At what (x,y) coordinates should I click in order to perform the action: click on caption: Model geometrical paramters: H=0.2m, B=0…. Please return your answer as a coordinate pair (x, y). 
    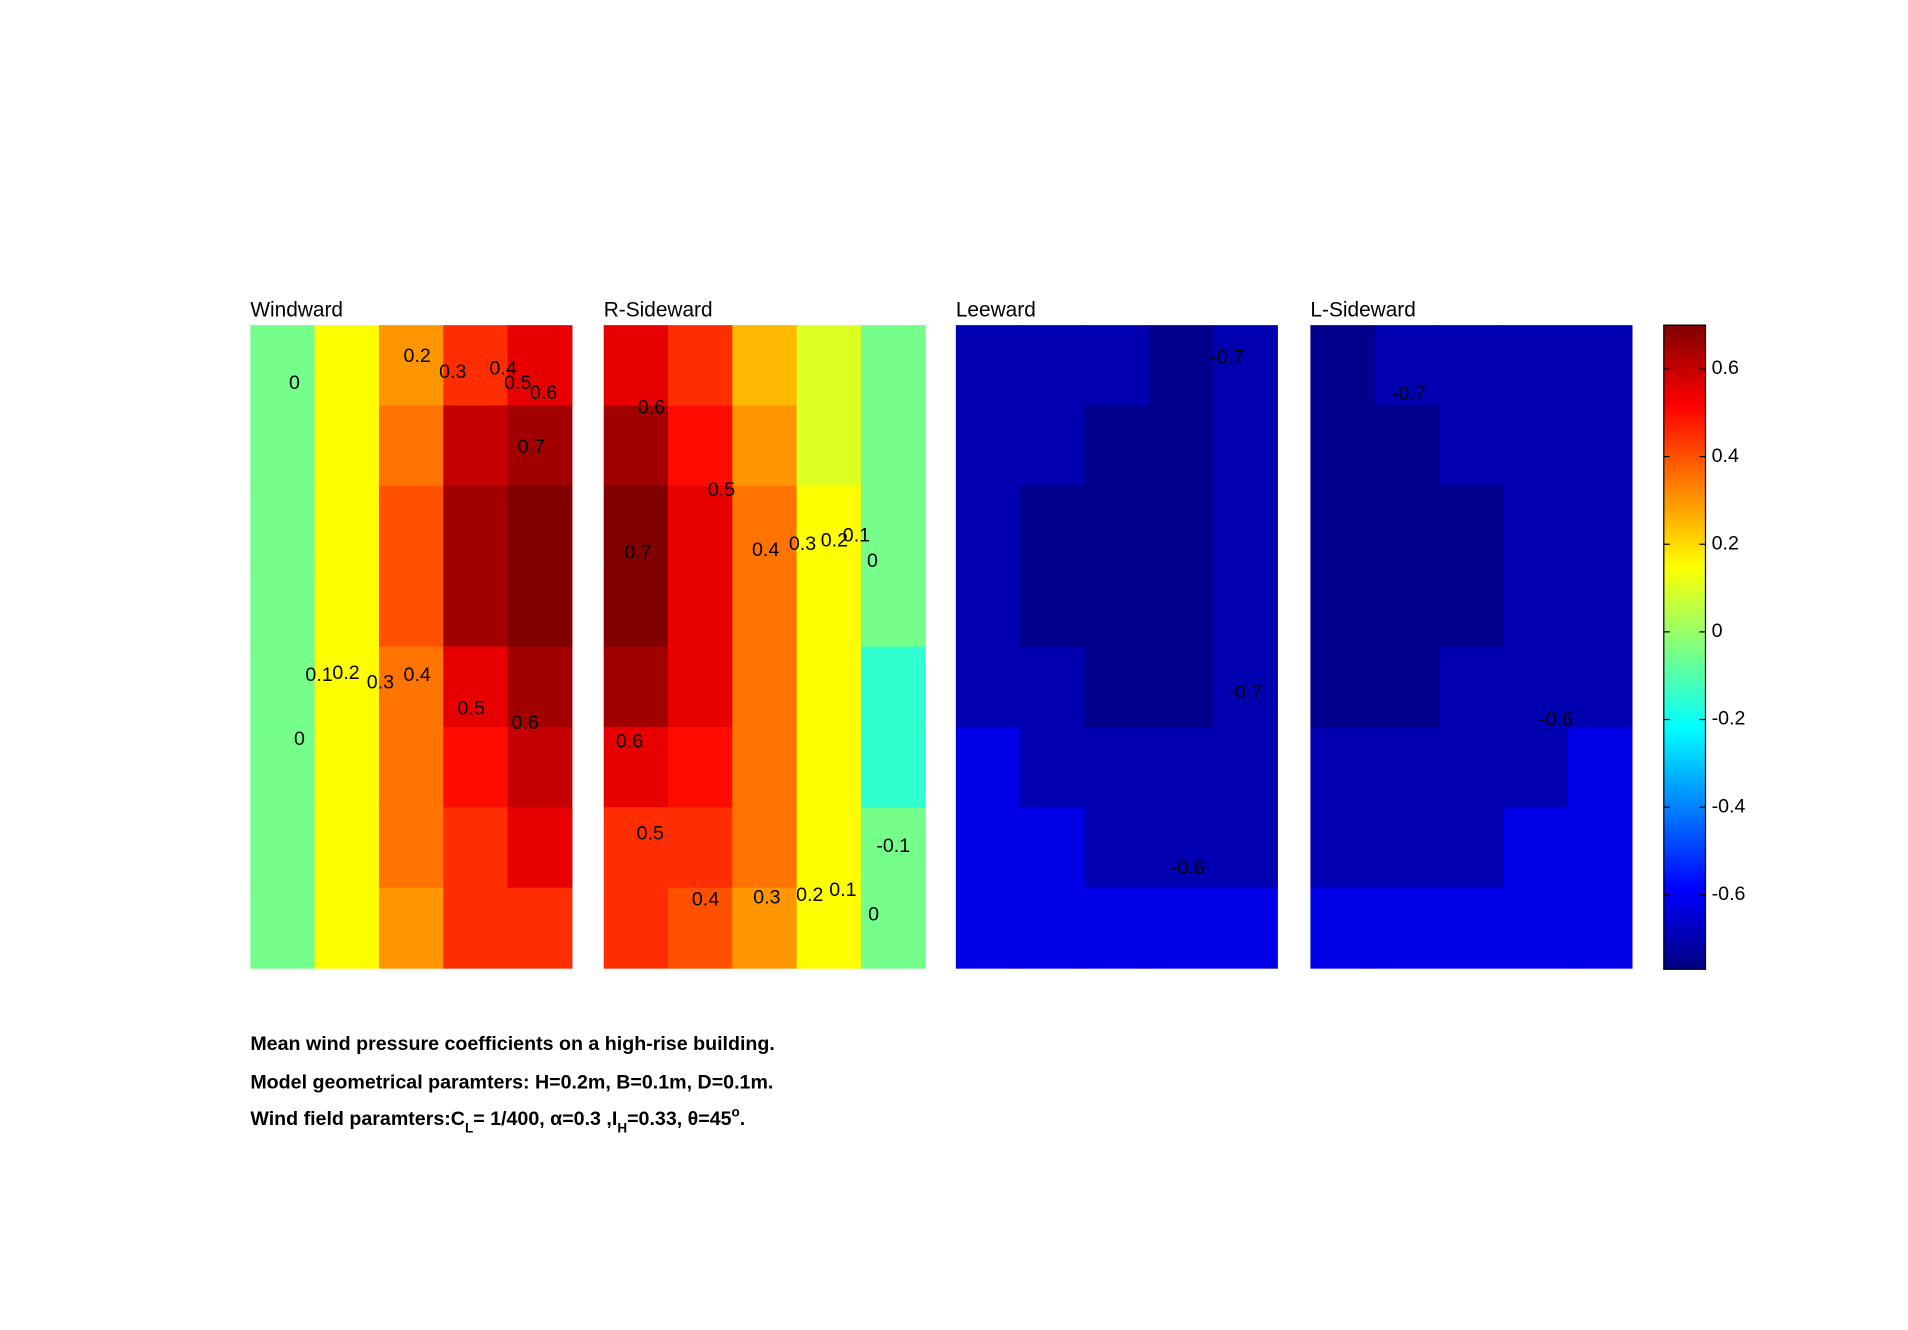
    Looking at the image, I should click on (511, 1082).